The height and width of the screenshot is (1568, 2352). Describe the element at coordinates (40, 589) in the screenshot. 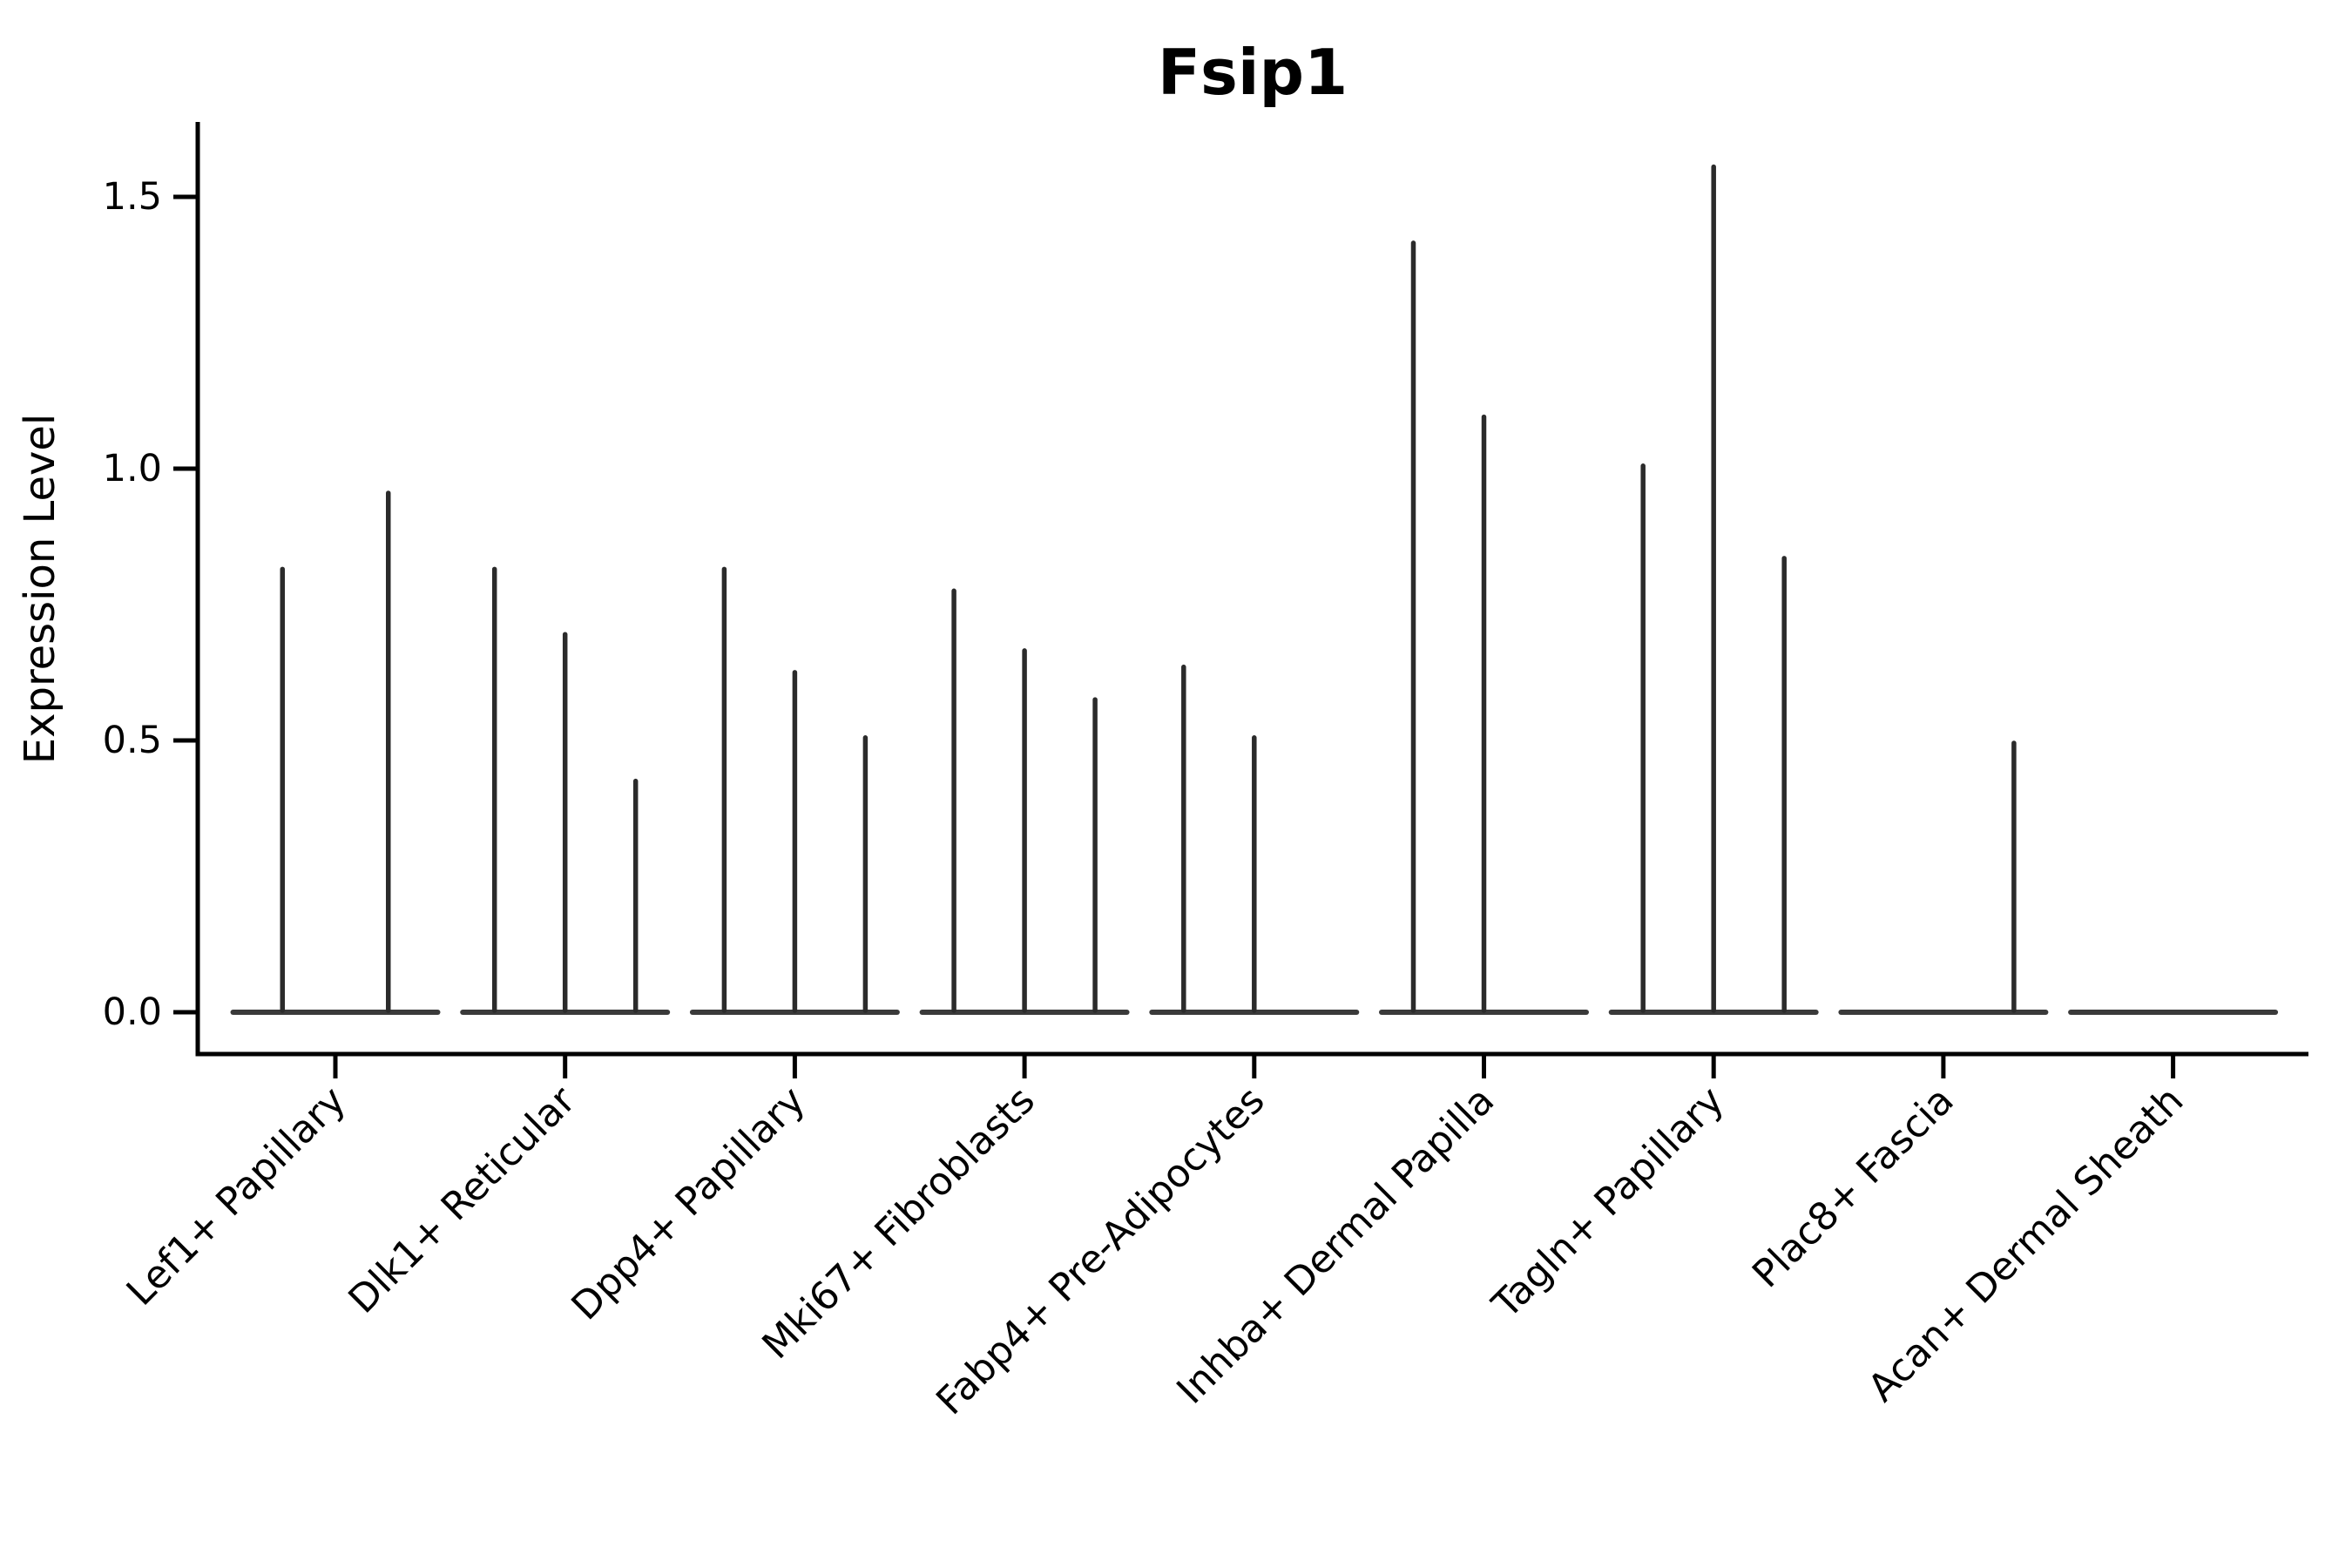

I see `y-axis-label: Expression Level` at that location.